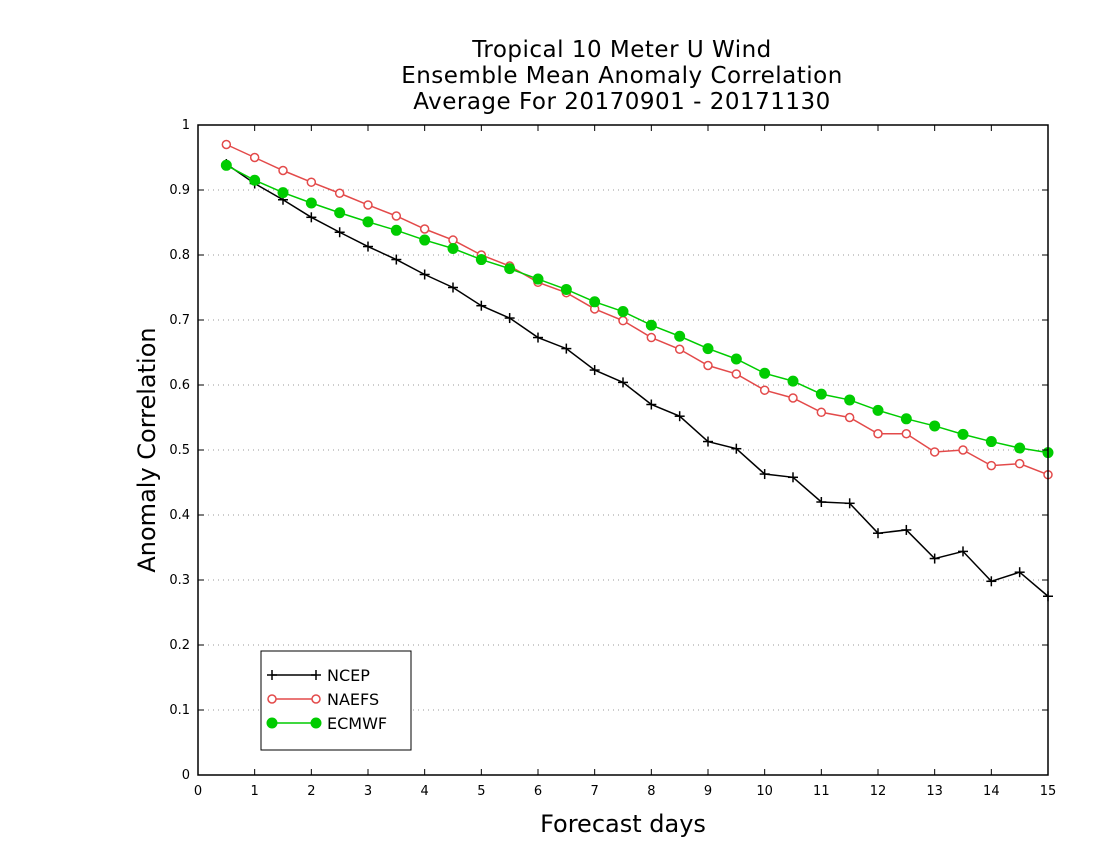  Describe the element at coordinates (311, 791) in the screenshot. I see `x-tick-label: 2` at that location.